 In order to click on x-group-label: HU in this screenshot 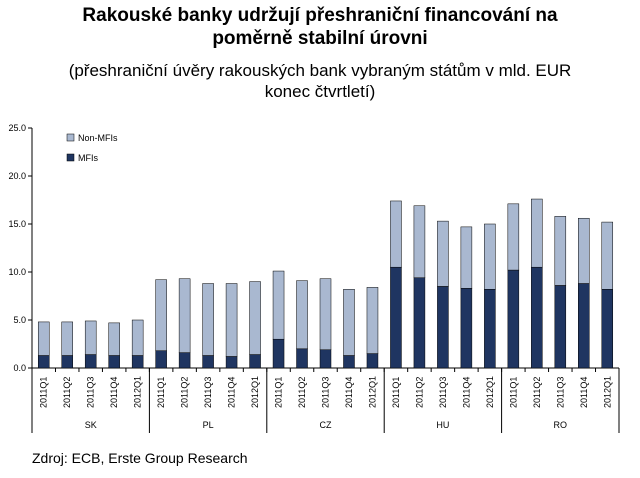, I will do `click(442, 425)`.